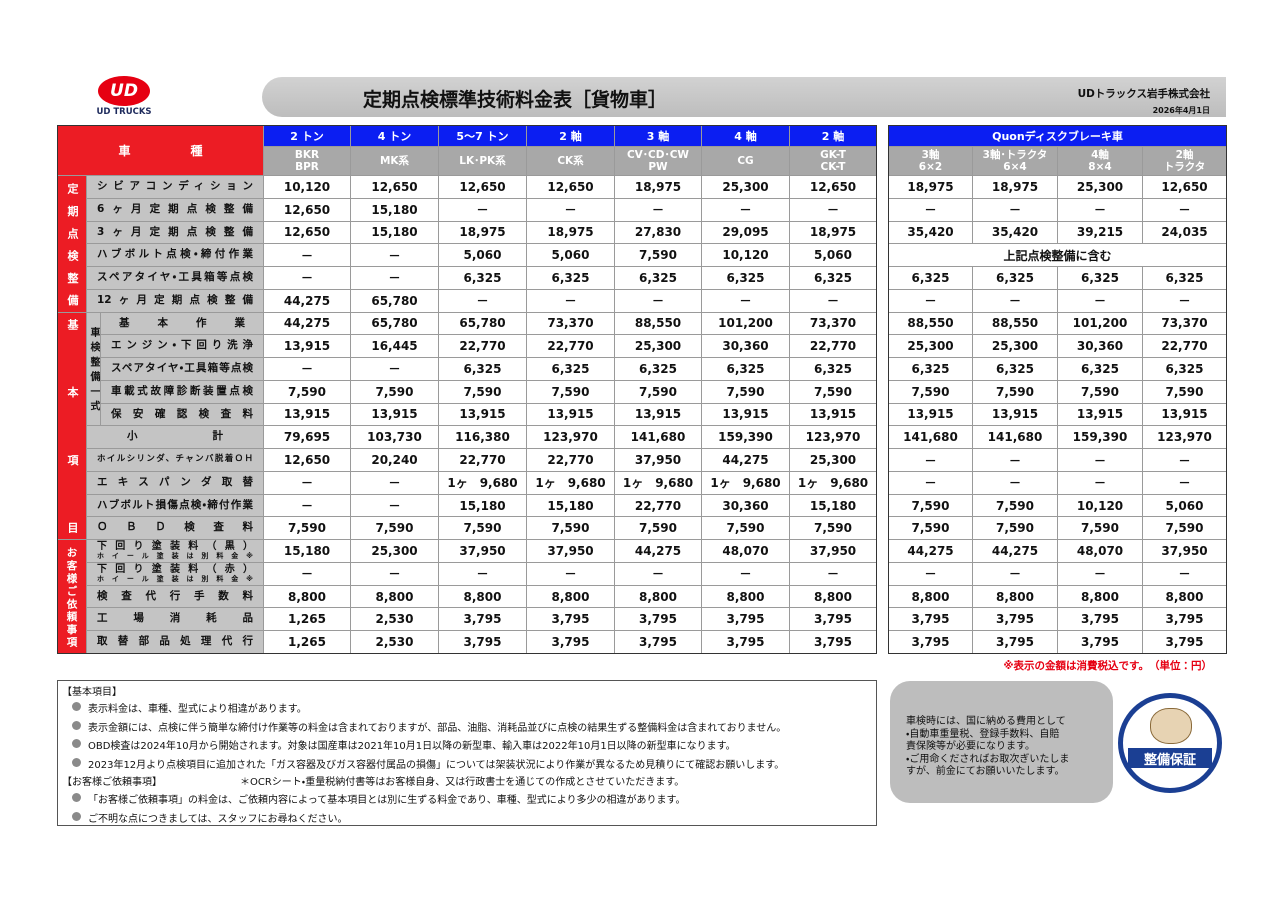 Image resolution: width=1280 pixels, height=905 pixels. What do you see at coordinates (1184, 187) in the screenshot?
I see `price-cell: 12,650` at bounding box center [1184, 187].